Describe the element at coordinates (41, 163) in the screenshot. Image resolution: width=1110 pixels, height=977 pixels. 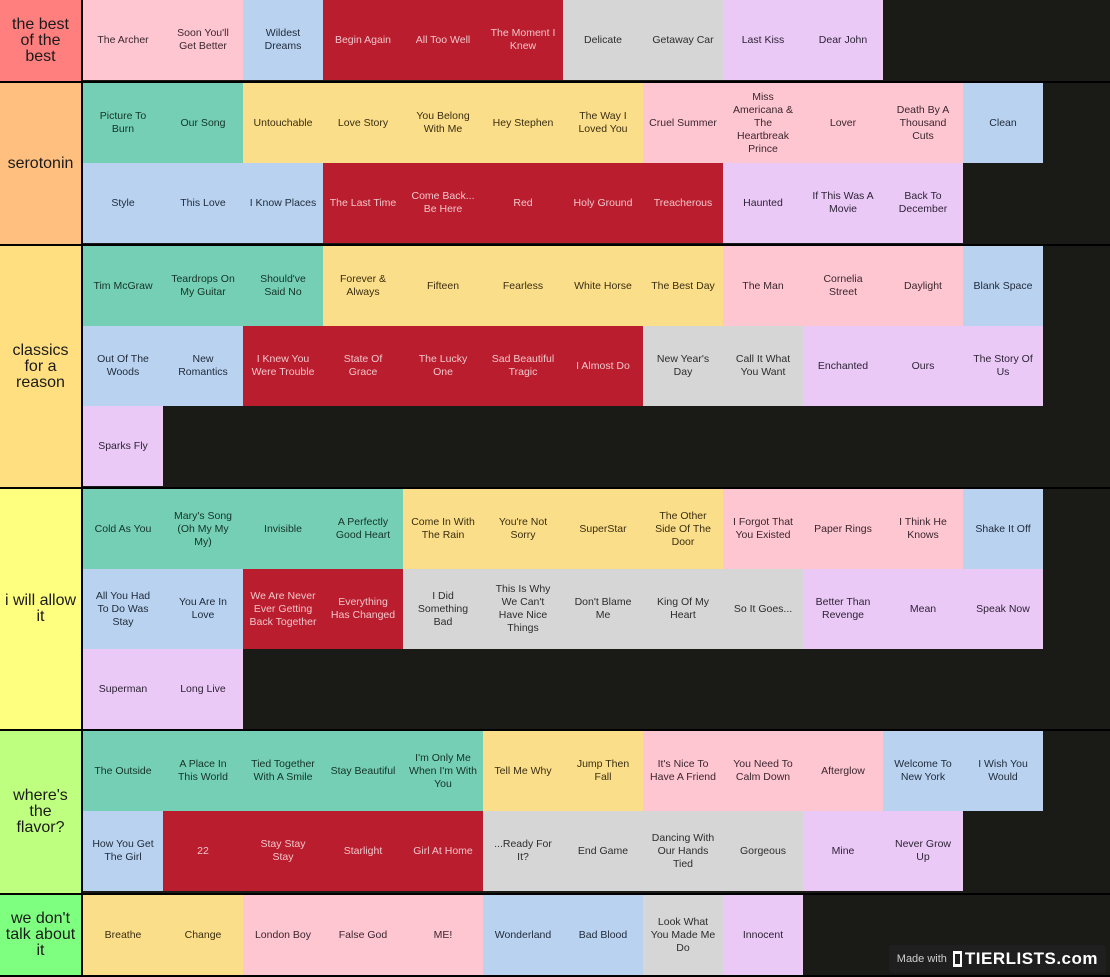
I see `tier-label: serotonin` at that location.